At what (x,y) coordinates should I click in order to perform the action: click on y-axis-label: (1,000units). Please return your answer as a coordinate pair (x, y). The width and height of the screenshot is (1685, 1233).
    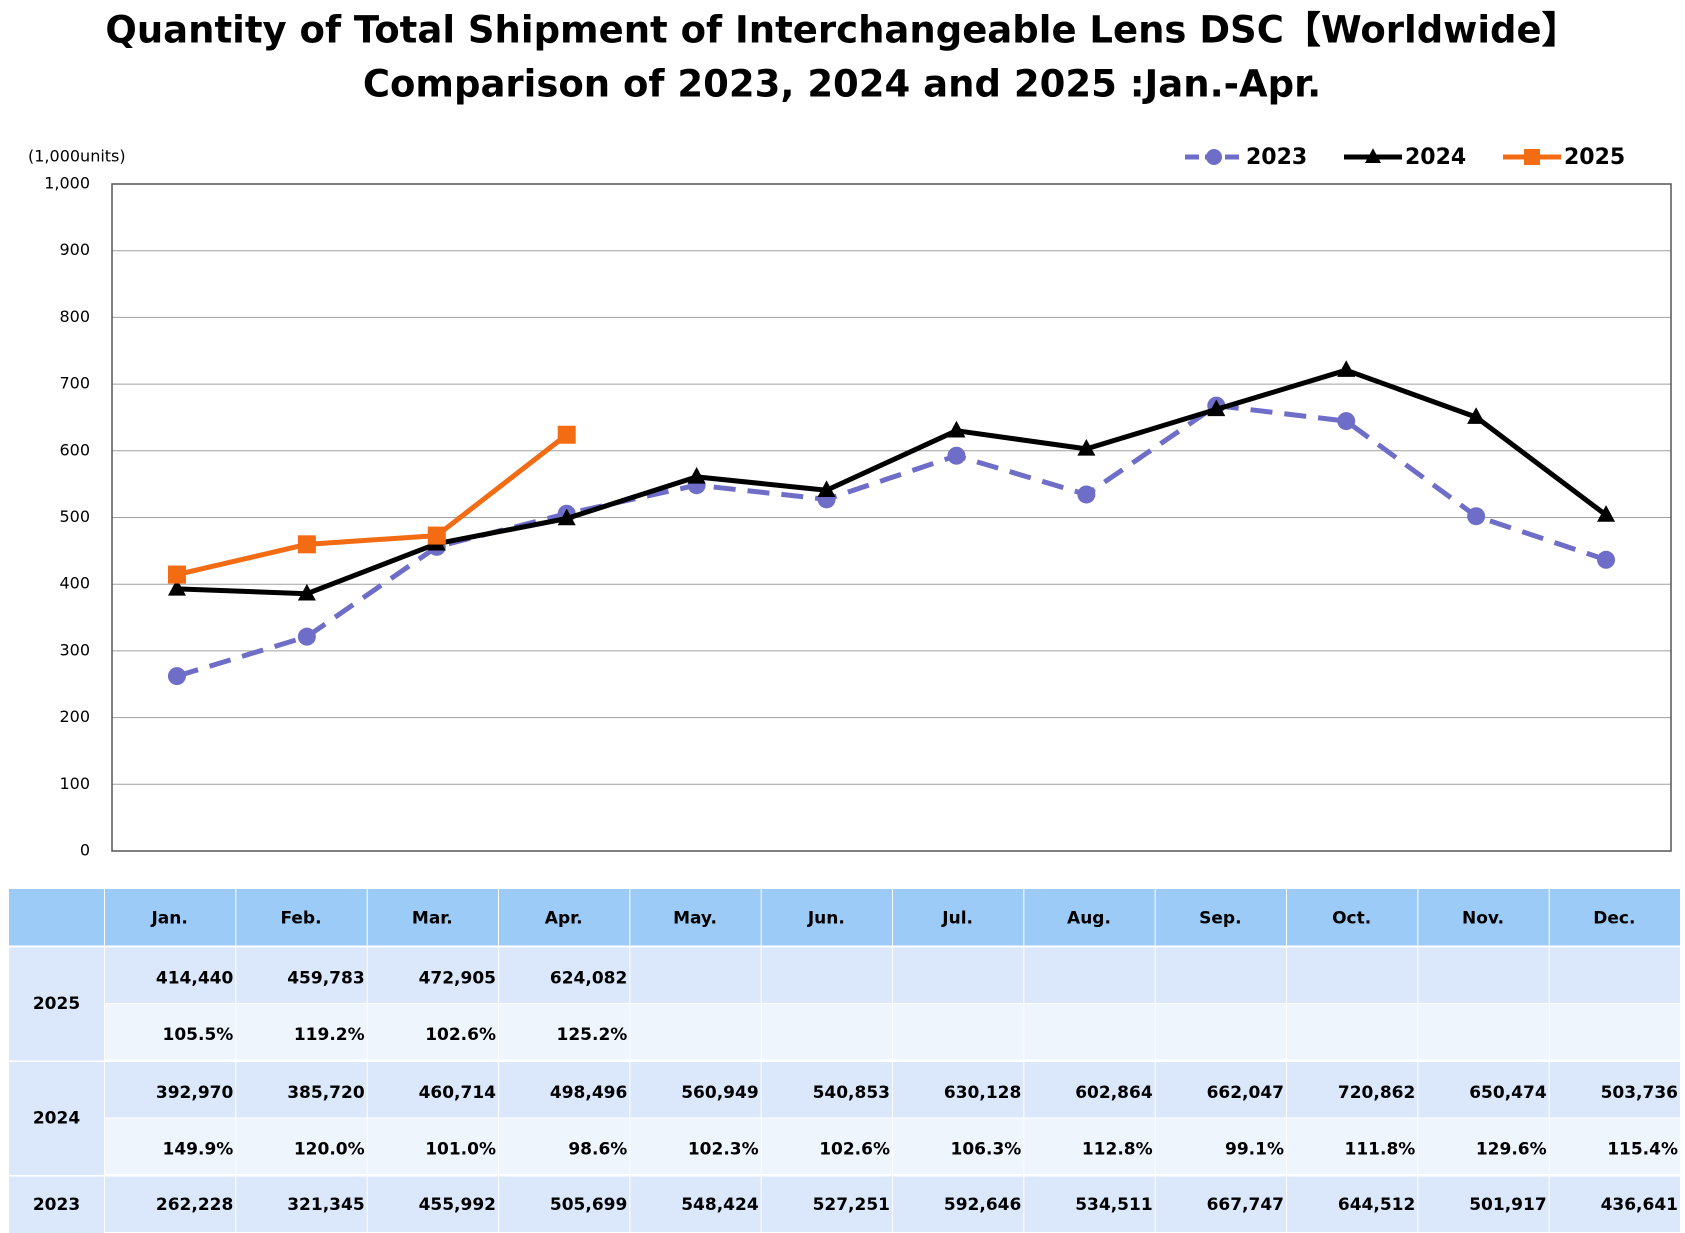
    Looking at the image, I should click on (77, 156).